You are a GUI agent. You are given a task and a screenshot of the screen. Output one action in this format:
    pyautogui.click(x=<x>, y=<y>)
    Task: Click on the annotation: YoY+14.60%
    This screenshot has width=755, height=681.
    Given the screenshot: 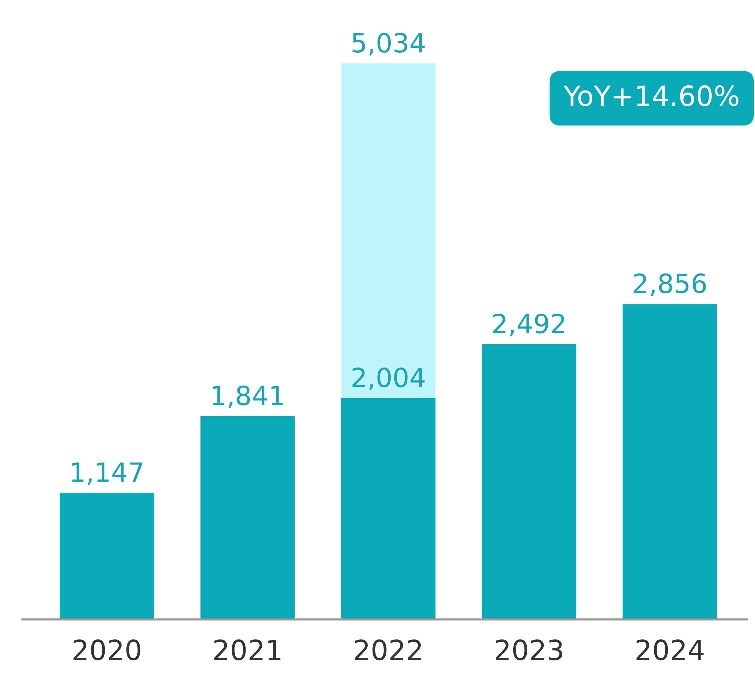 What is the action you would take?
    pyautogui.click(x=651, y=96)
    